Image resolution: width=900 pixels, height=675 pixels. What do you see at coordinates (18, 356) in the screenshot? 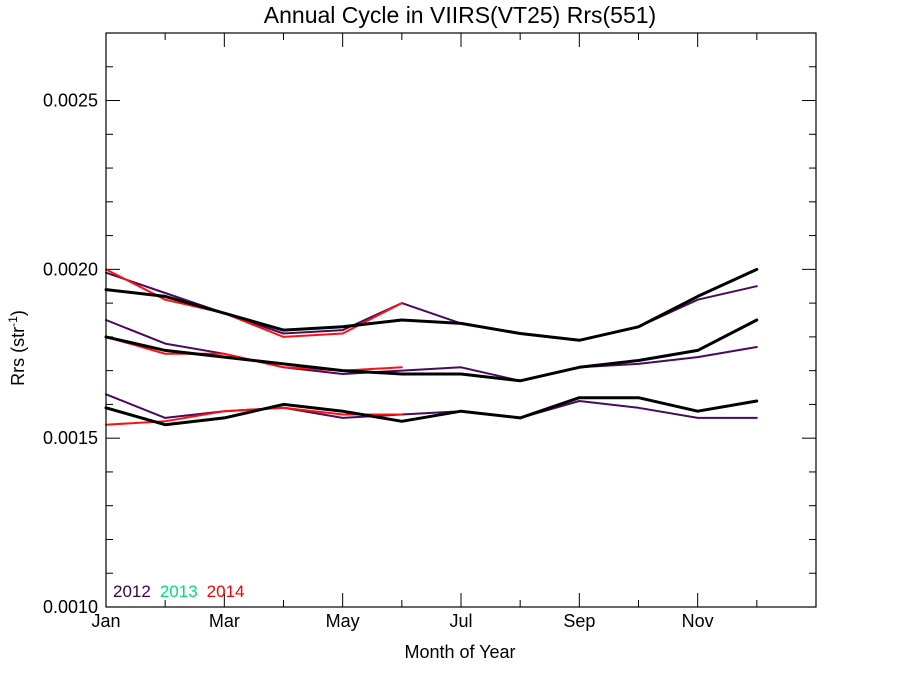
I see `y-axis-title-main: Rrs (str` at bounding box center [18, 356].